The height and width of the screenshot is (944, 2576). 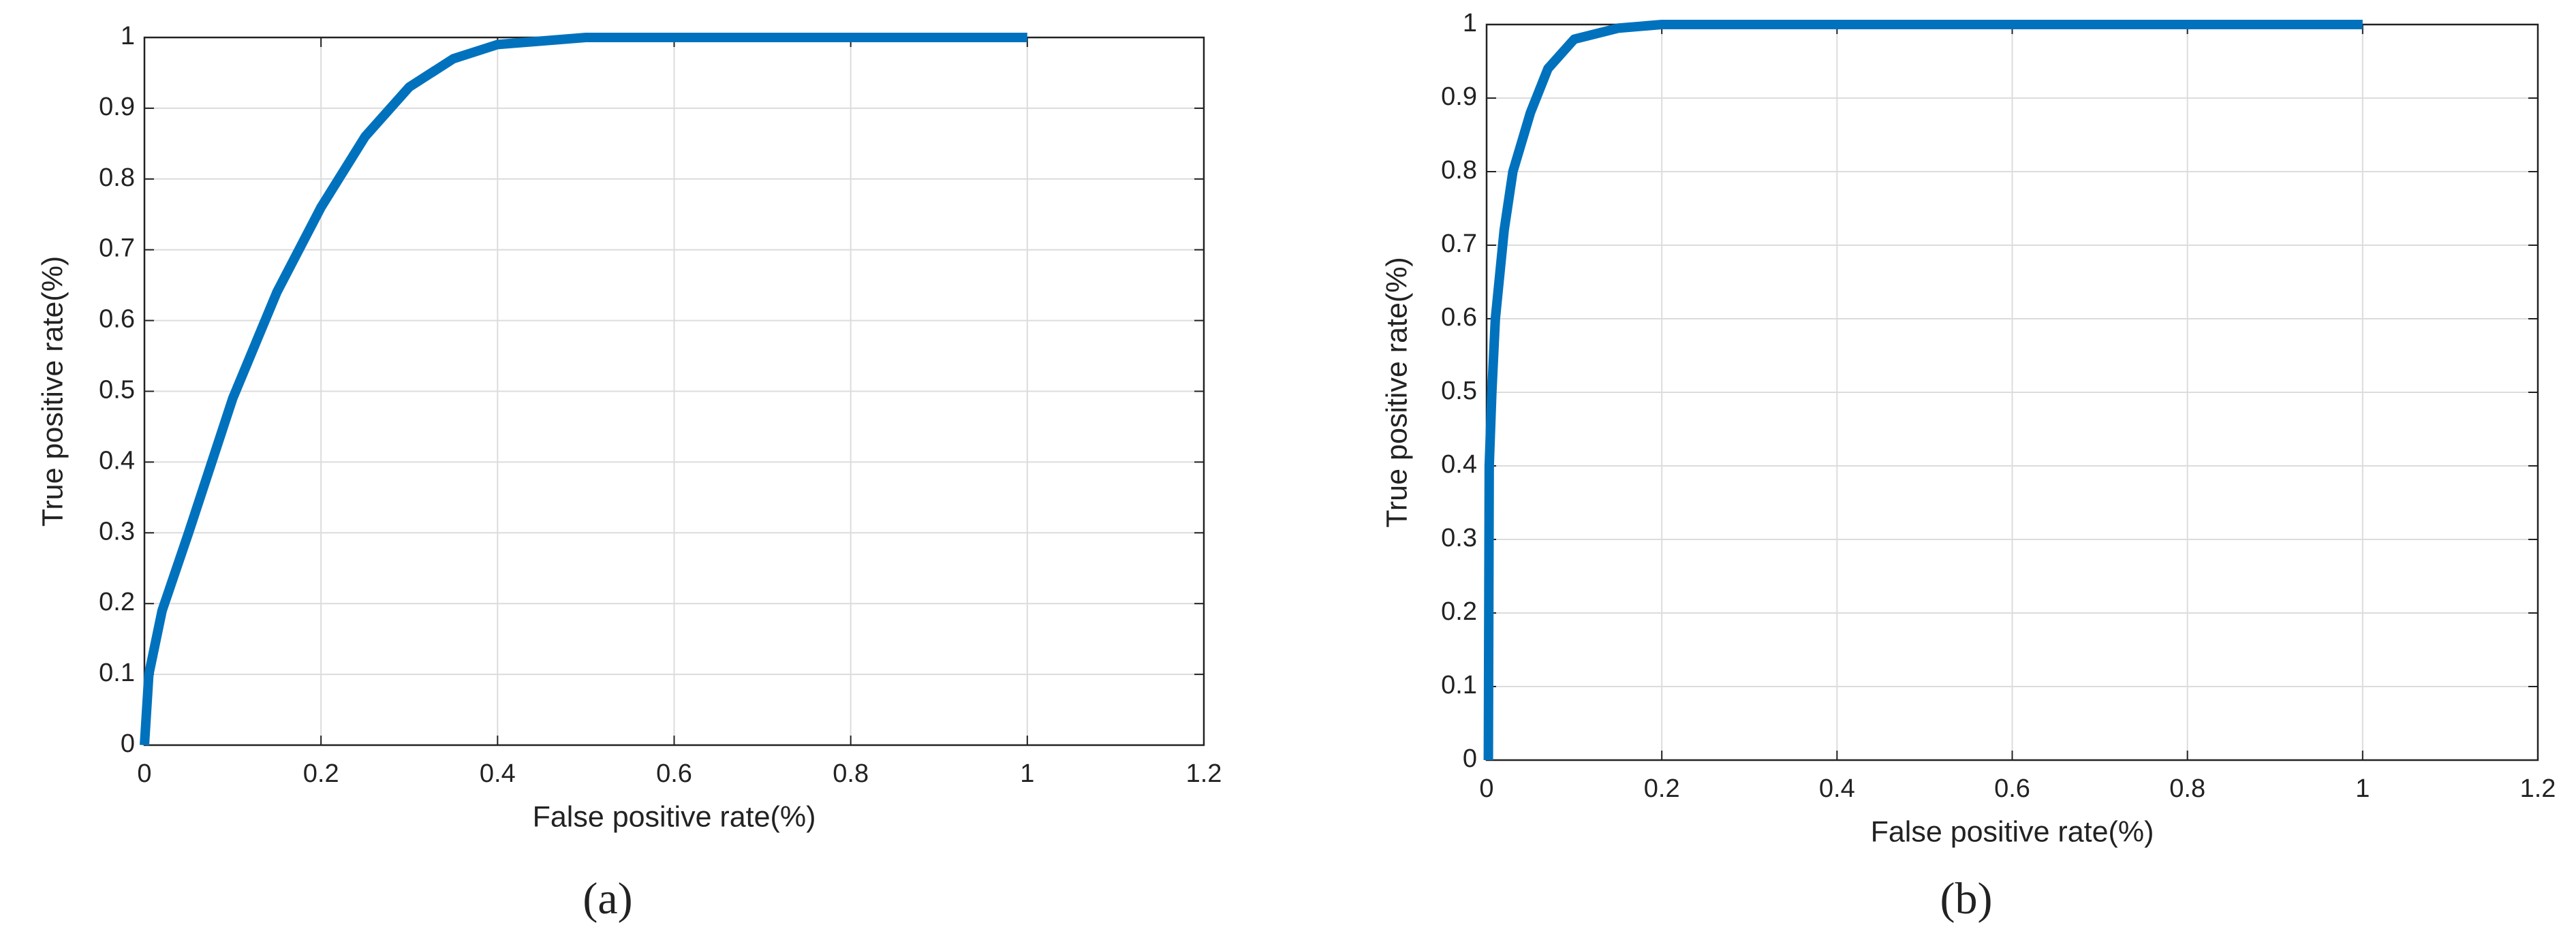 What do you see at coordinates (607, 899) in the screenshot?
I see `panel-label: (a)` at bounding box center [607, 899].